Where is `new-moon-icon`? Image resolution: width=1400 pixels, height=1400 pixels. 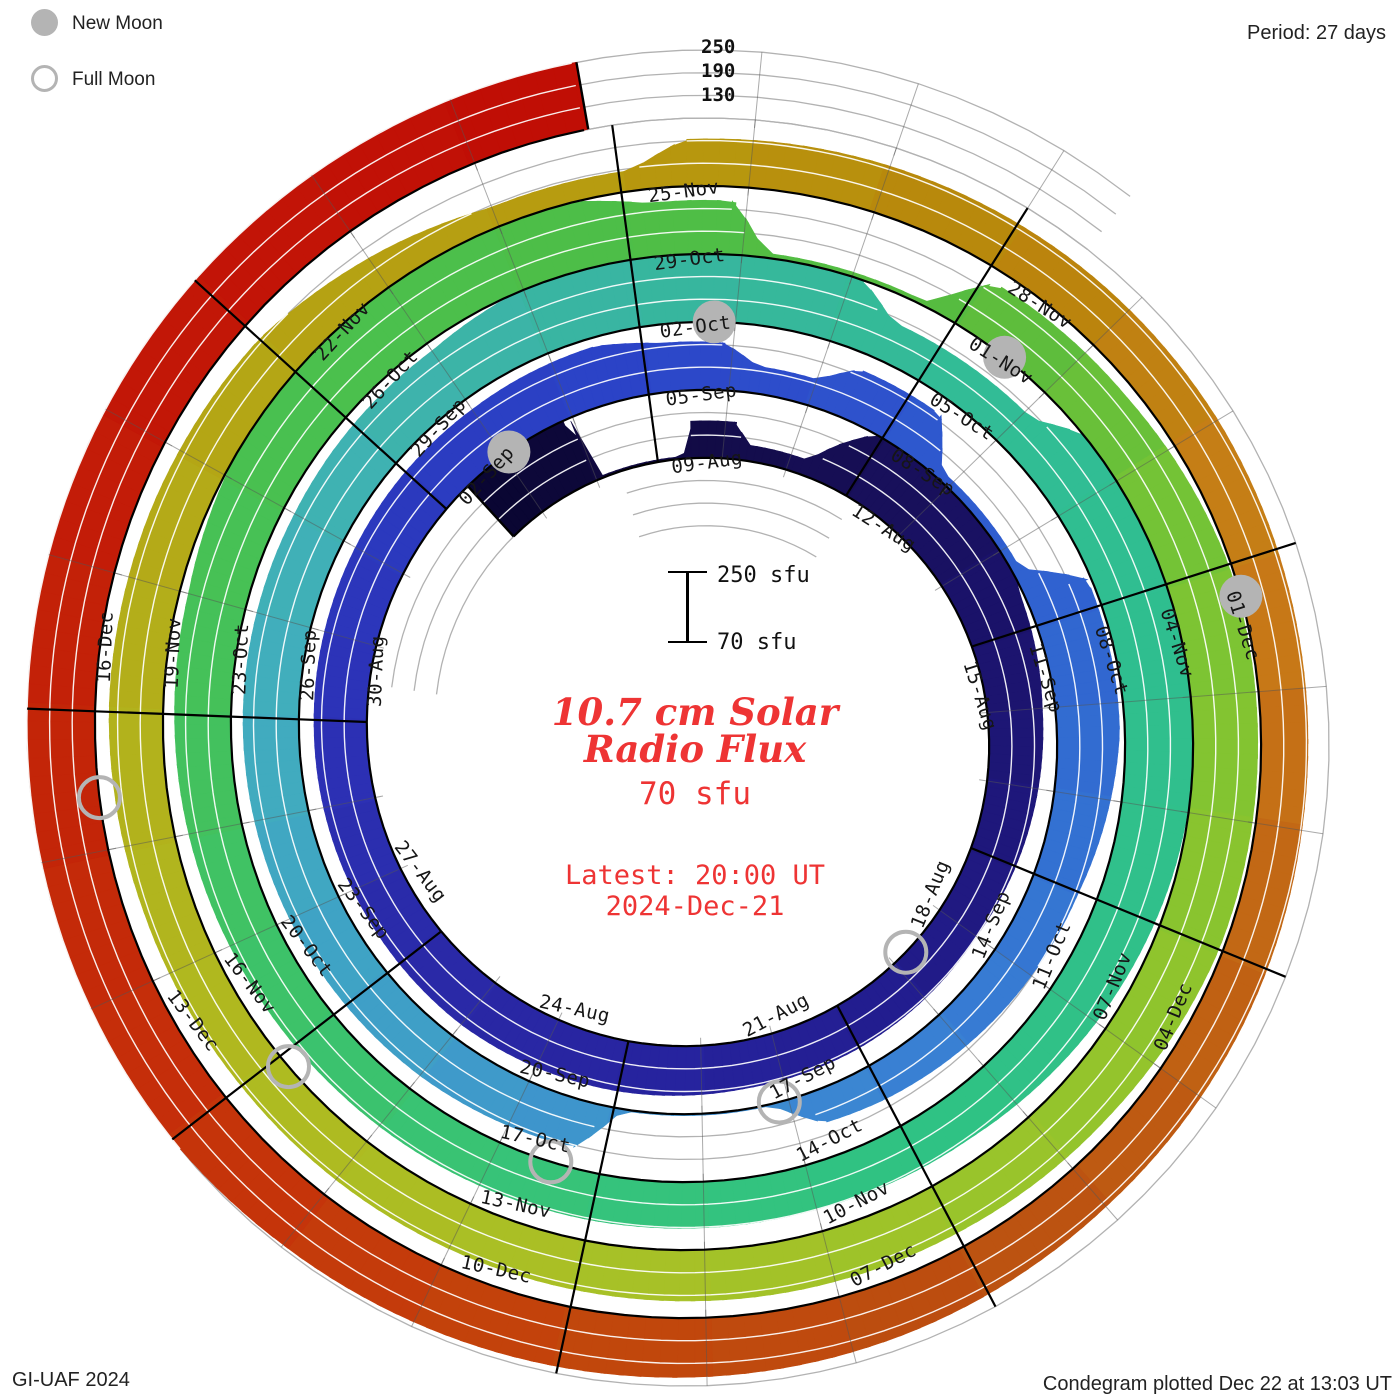 new-moon-icon is located at coordinates (44, 22).